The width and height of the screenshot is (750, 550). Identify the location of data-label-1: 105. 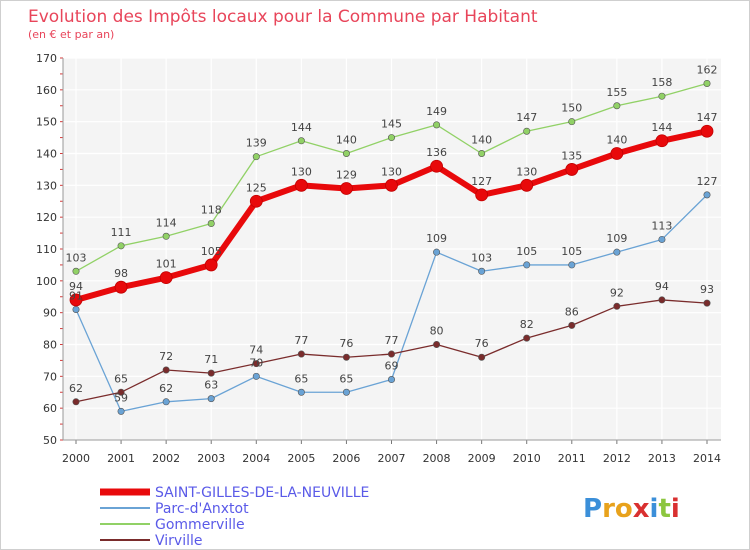
(571, 251).